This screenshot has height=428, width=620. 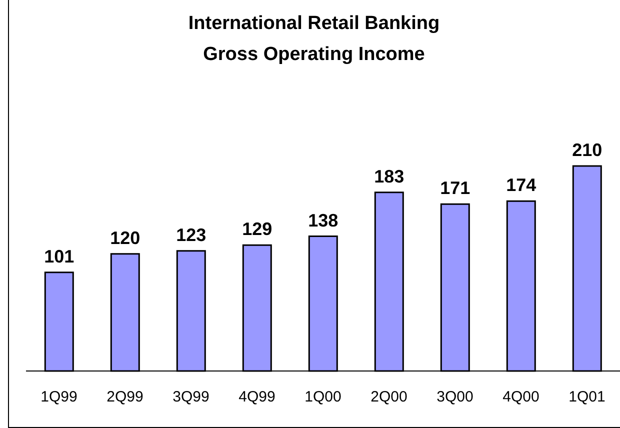 What do you see at coordinates (389, 397) in the screenshot?
I see `x-tick-label: 2Q00` at bounding box center [389, 397].